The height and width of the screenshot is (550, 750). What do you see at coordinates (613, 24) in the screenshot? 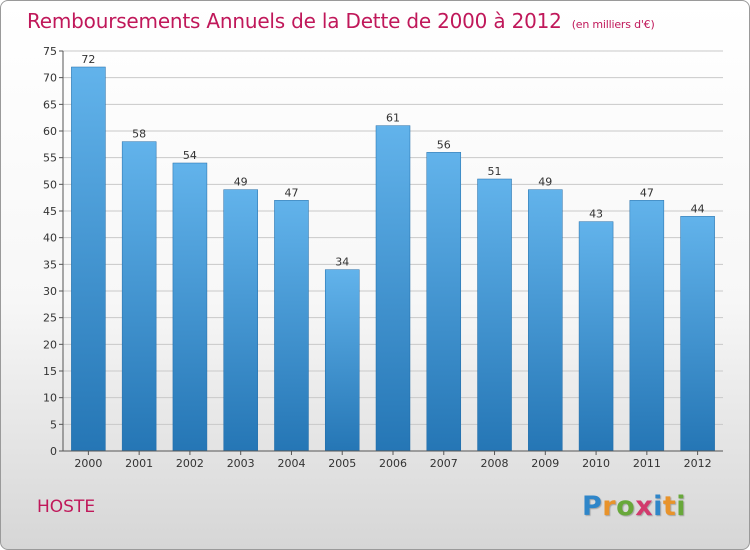
I see `chart-unit-label: (en milliers d'€)` at bounding box center [613, 24].